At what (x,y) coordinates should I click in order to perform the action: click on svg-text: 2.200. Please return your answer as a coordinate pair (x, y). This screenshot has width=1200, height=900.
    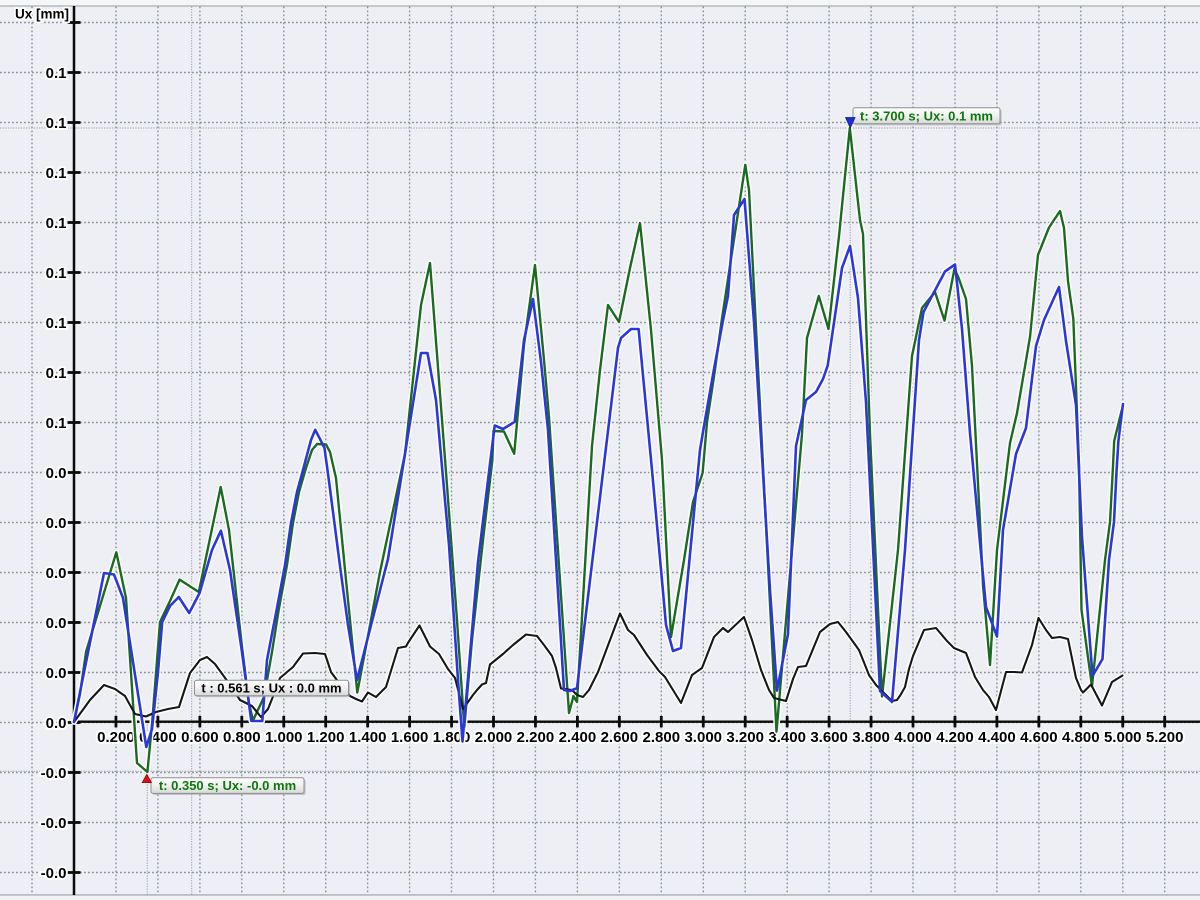
    Looking at the image, I should click on (536, 737).